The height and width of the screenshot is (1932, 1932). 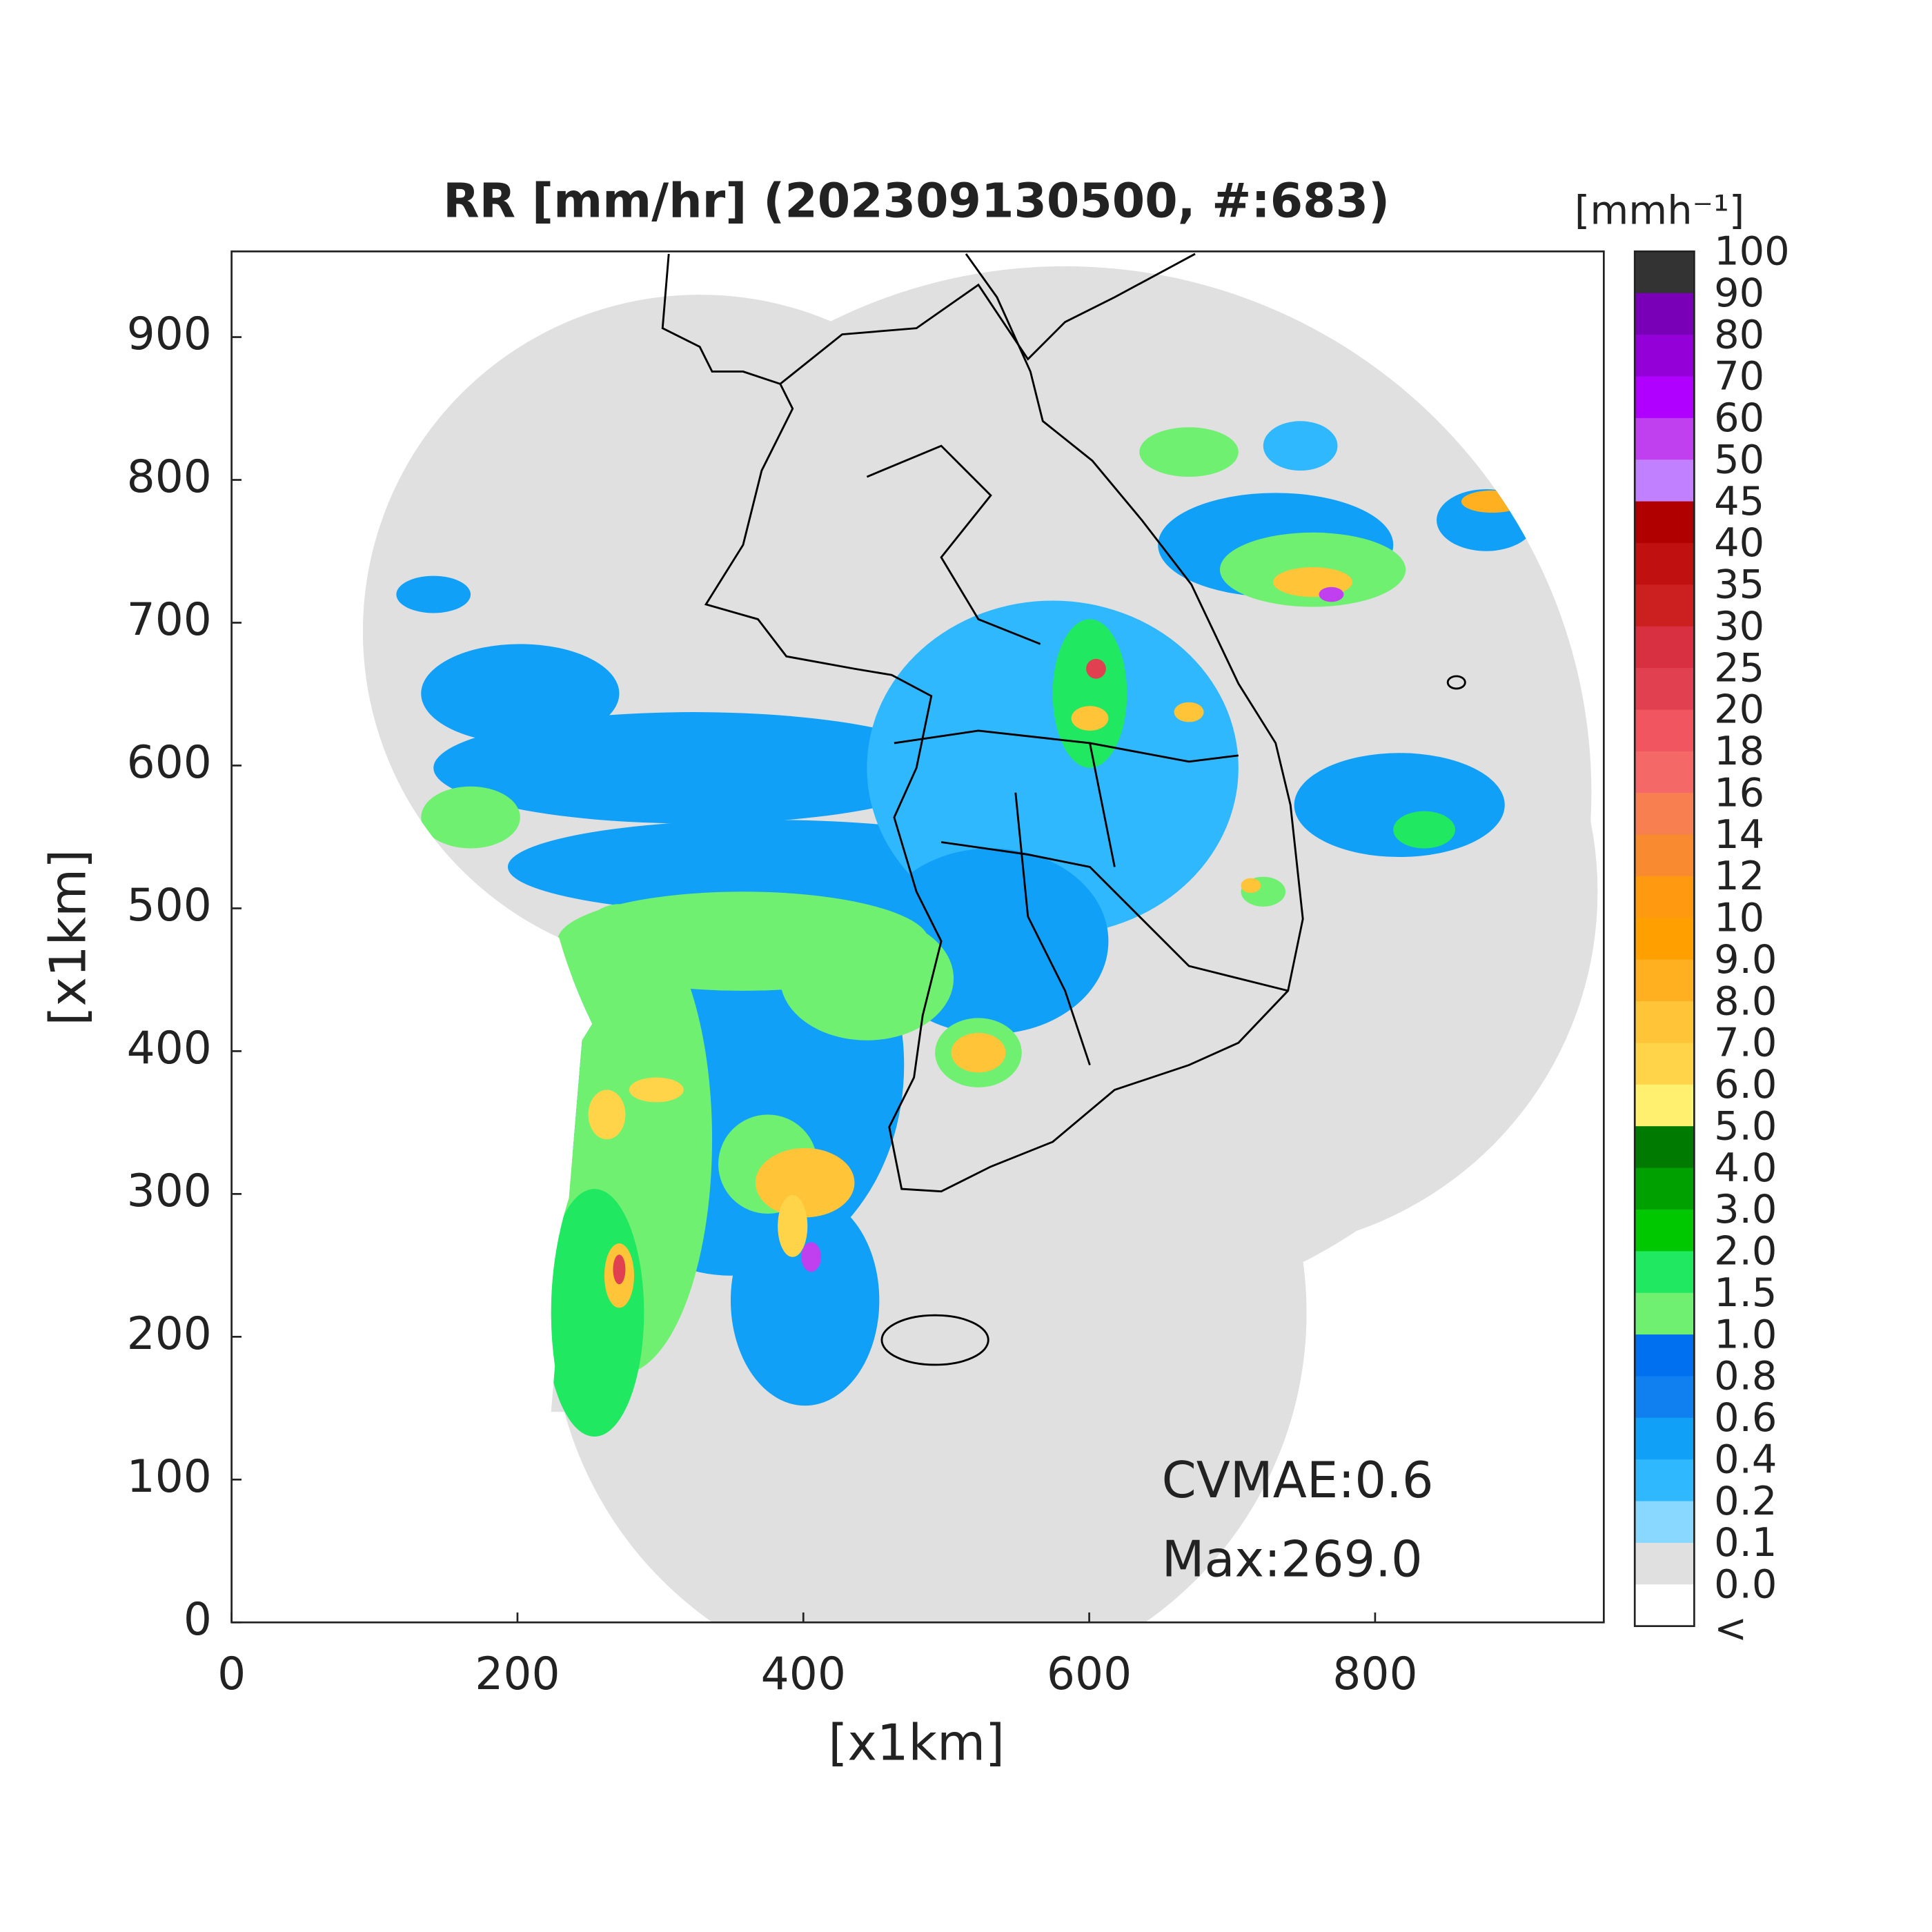 I want to click on colorbar-tick-label: 0.8, so click(x=1745, y=1376).